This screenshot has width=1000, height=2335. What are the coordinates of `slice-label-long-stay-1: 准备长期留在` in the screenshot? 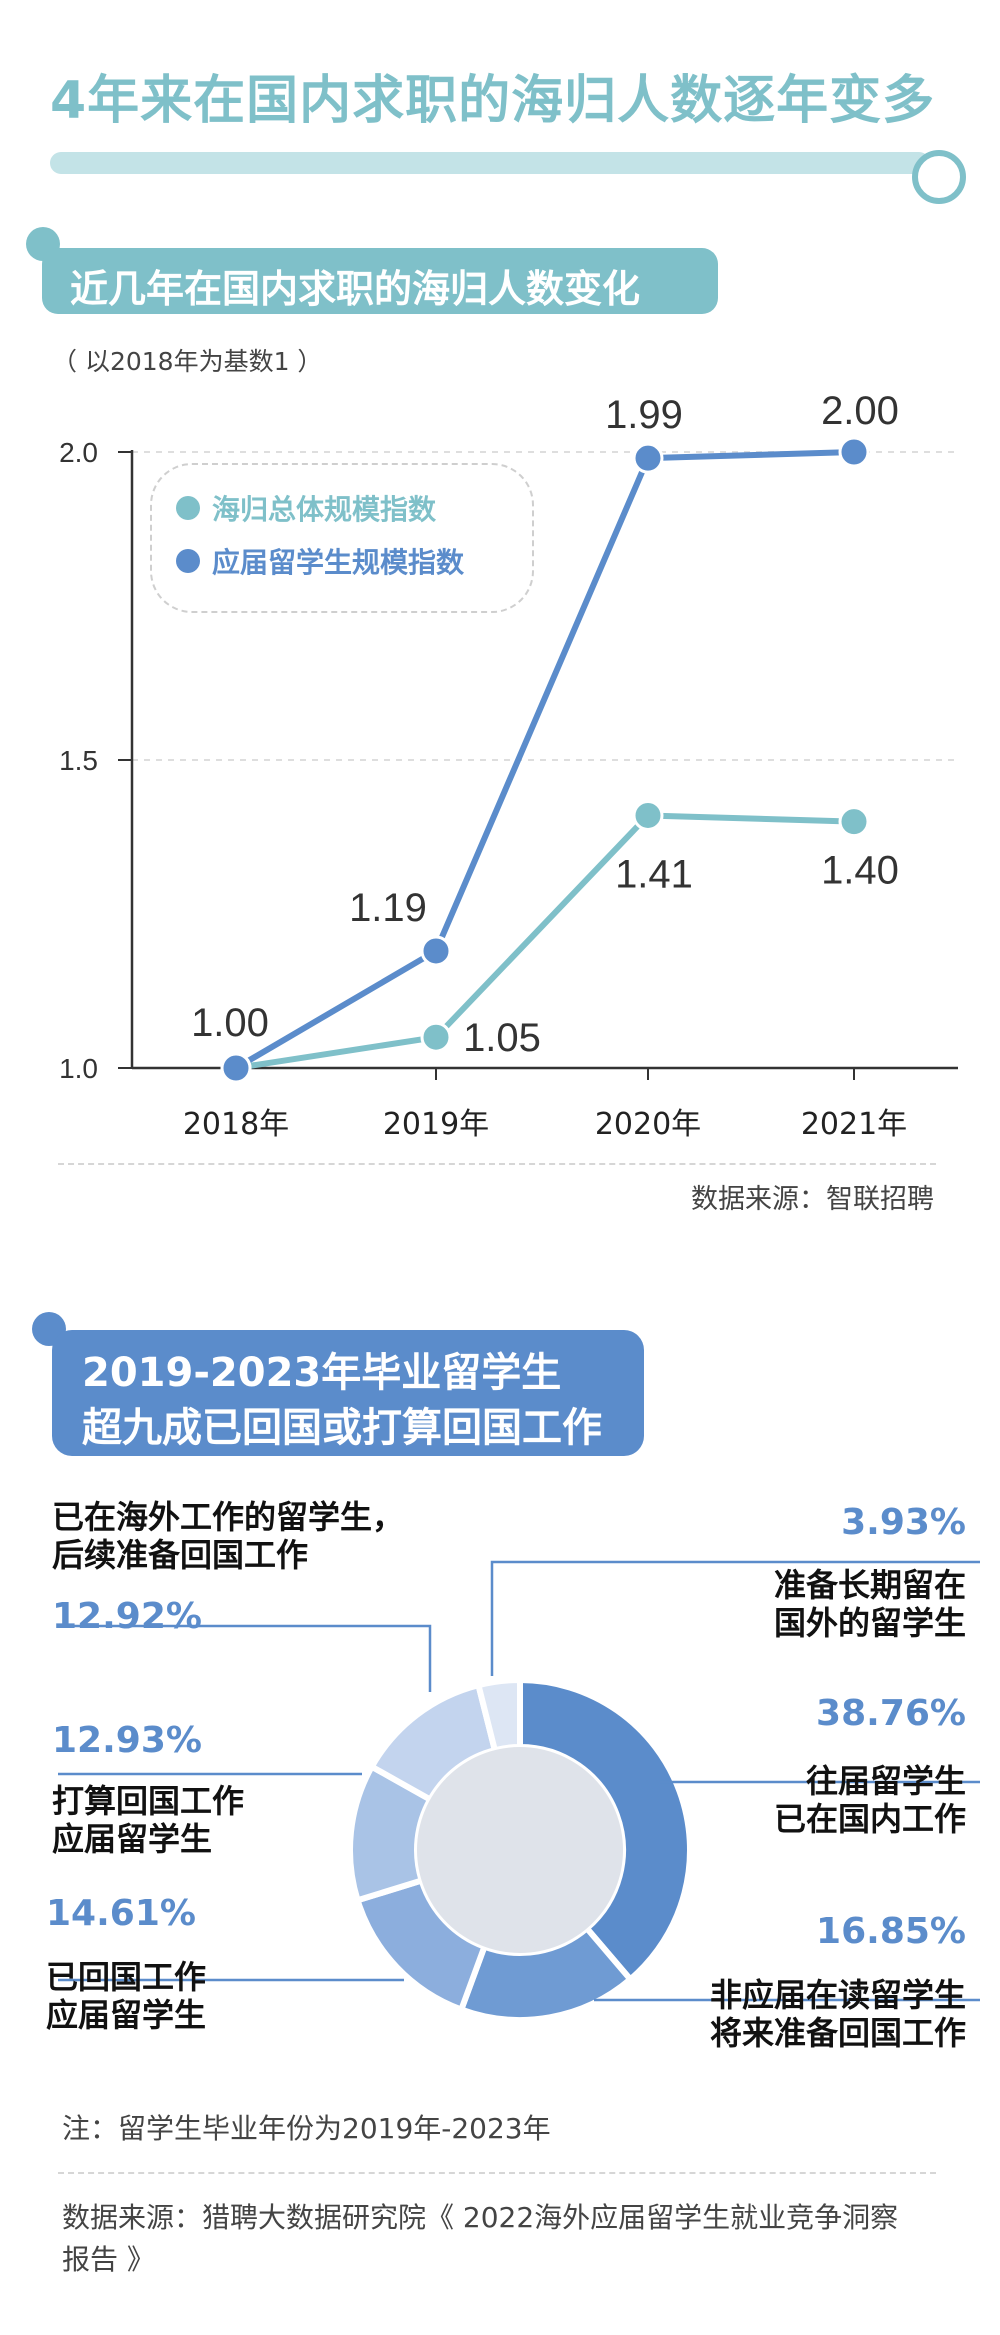 It's located at (869, 1585).